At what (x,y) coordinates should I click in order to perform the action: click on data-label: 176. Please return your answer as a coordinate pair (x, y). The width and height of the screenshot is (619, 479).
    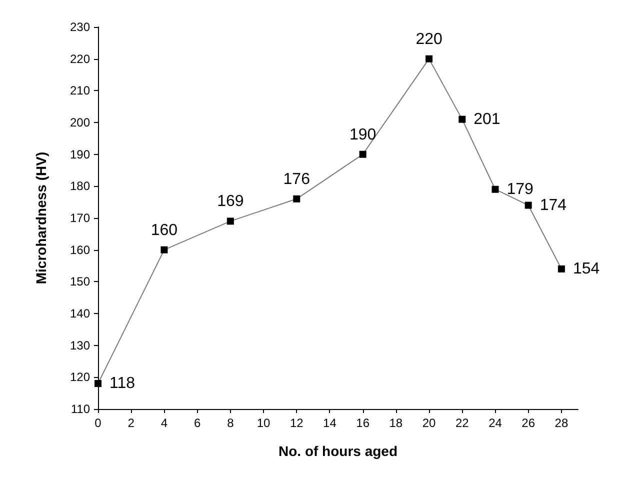
    Looking at the image, I should click on (296, 179).